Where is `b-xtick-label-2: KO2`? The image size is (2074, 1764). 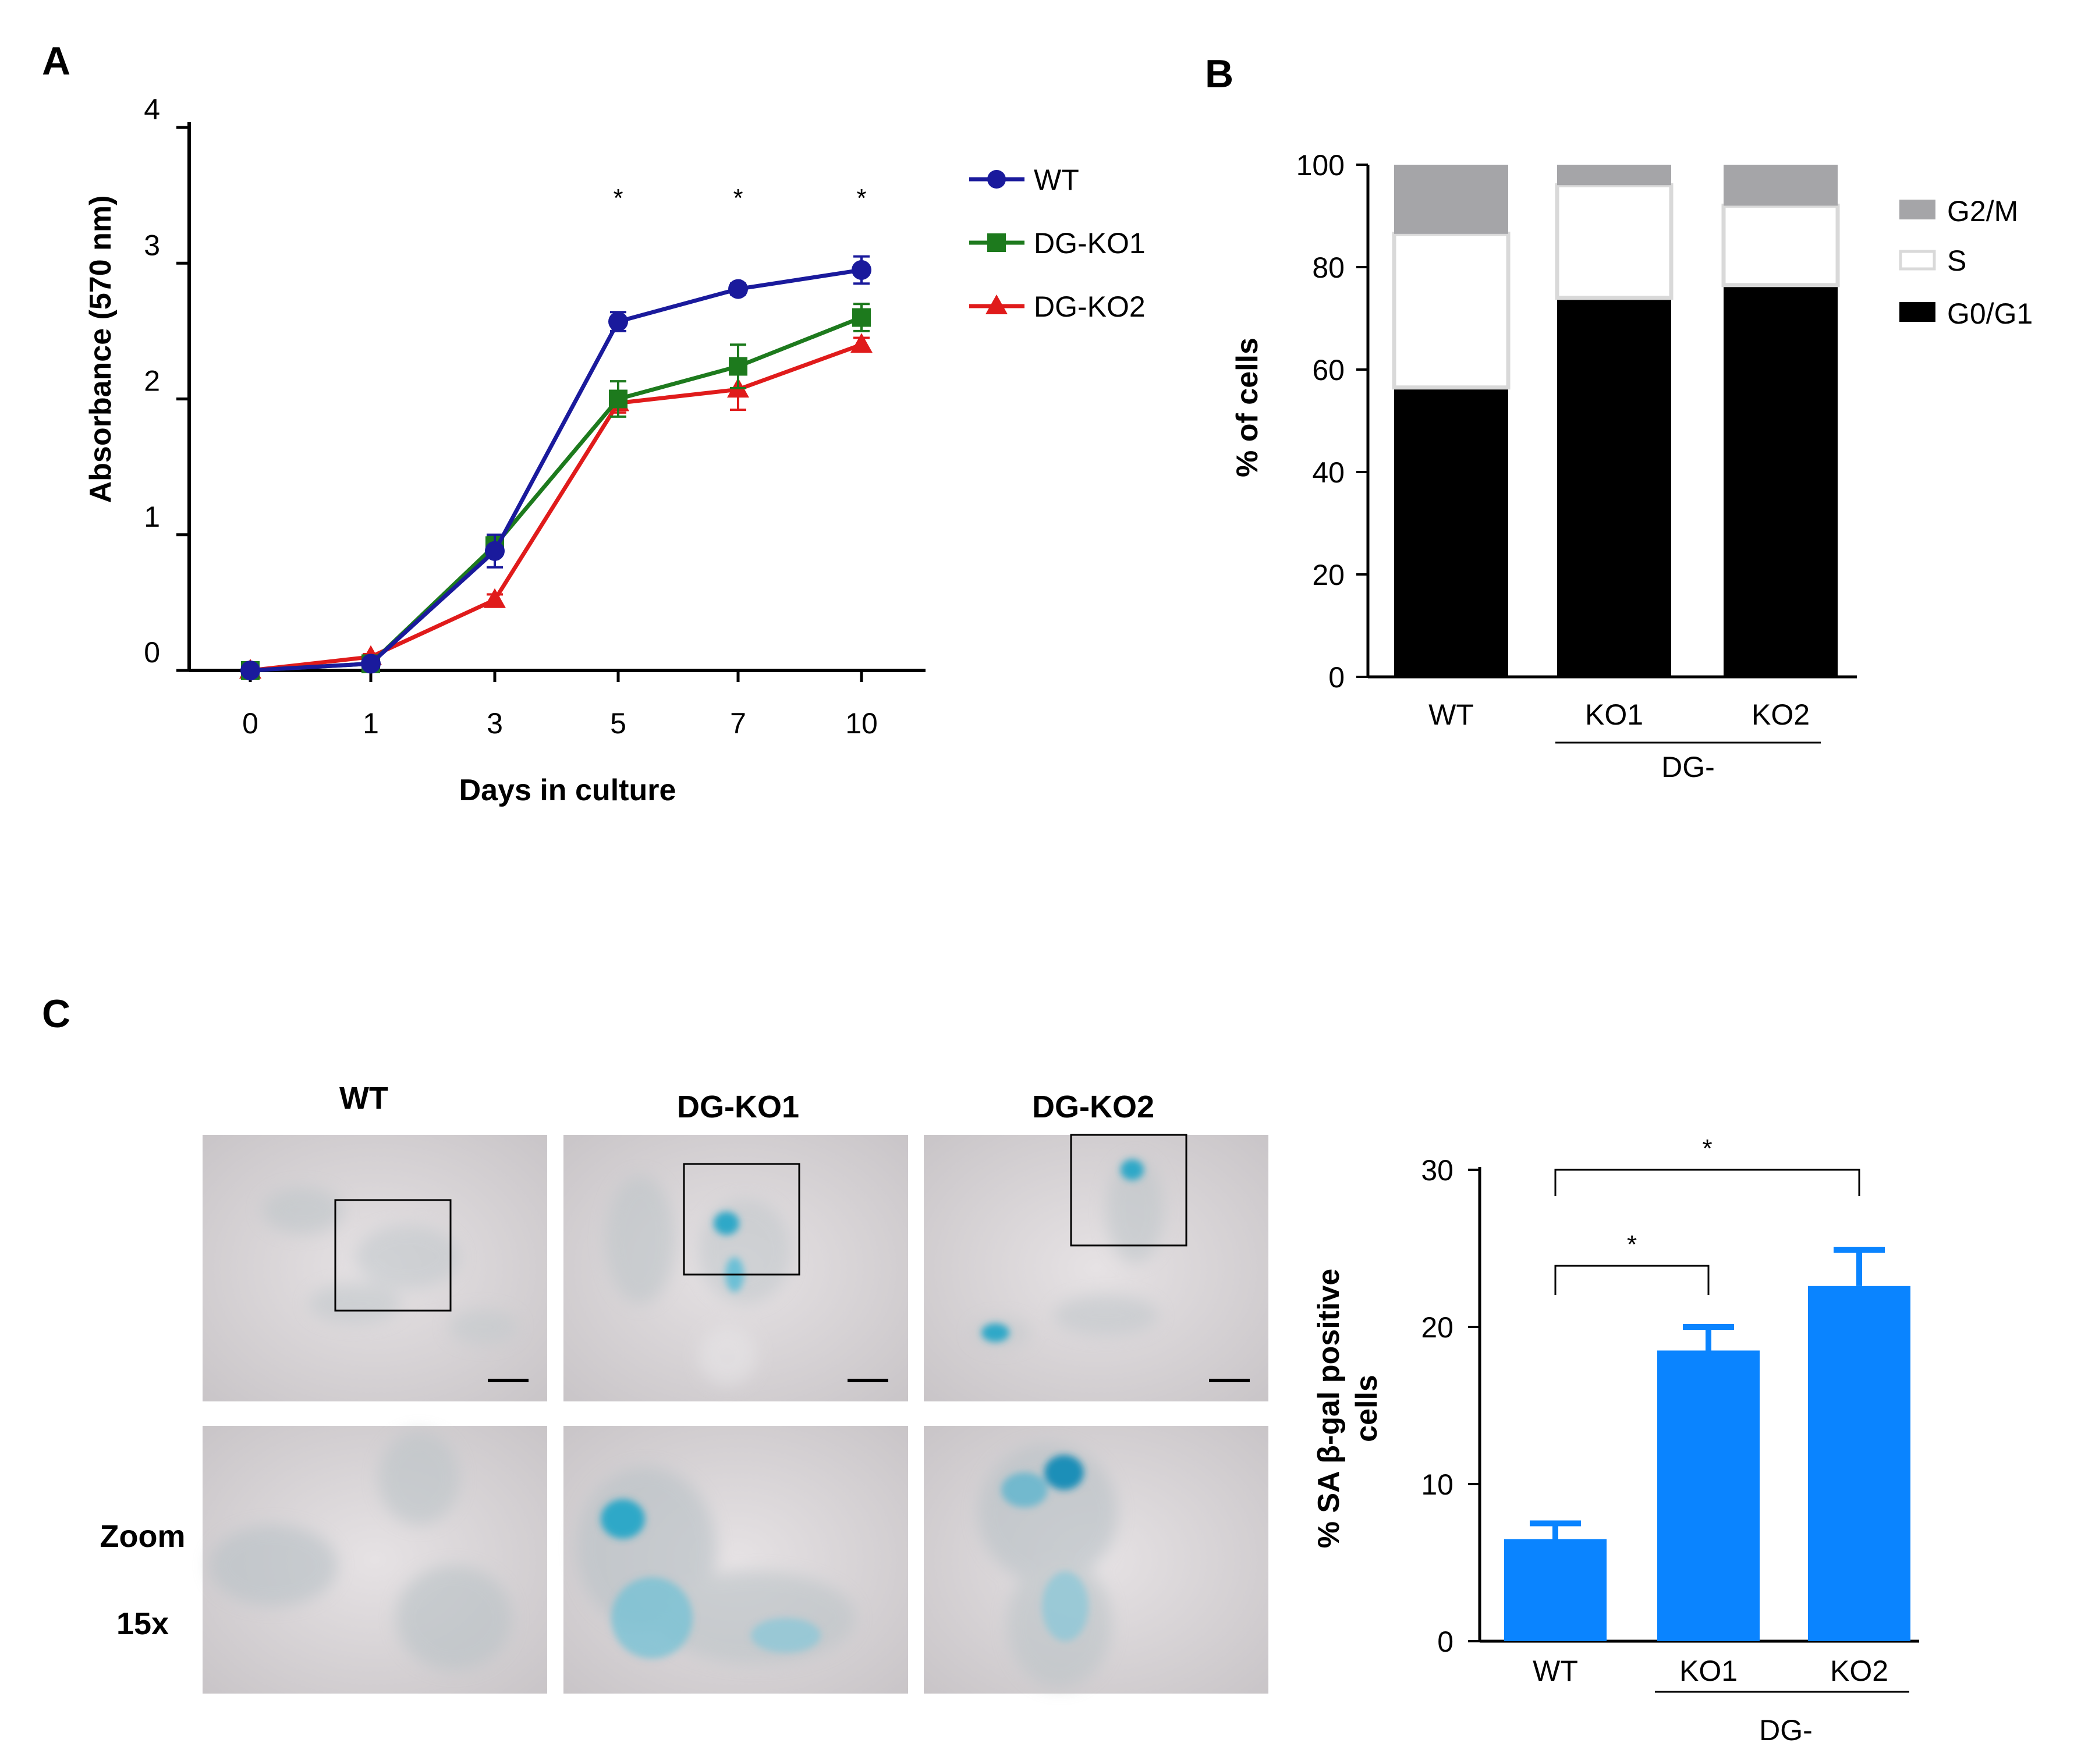
b-xtick-label-2: KO2 is located at coordinates (1781, 714).